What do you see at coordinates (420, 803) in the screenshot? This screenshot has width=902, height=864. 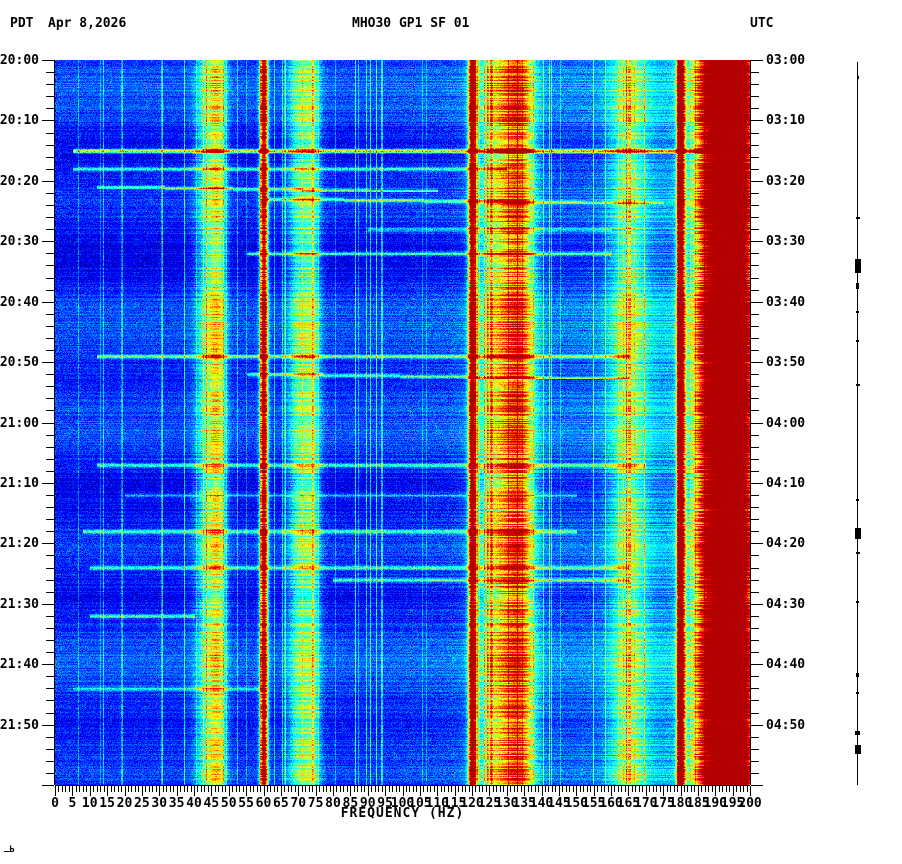 I see `frequency-label: 105` at bounding box center [420, 803].